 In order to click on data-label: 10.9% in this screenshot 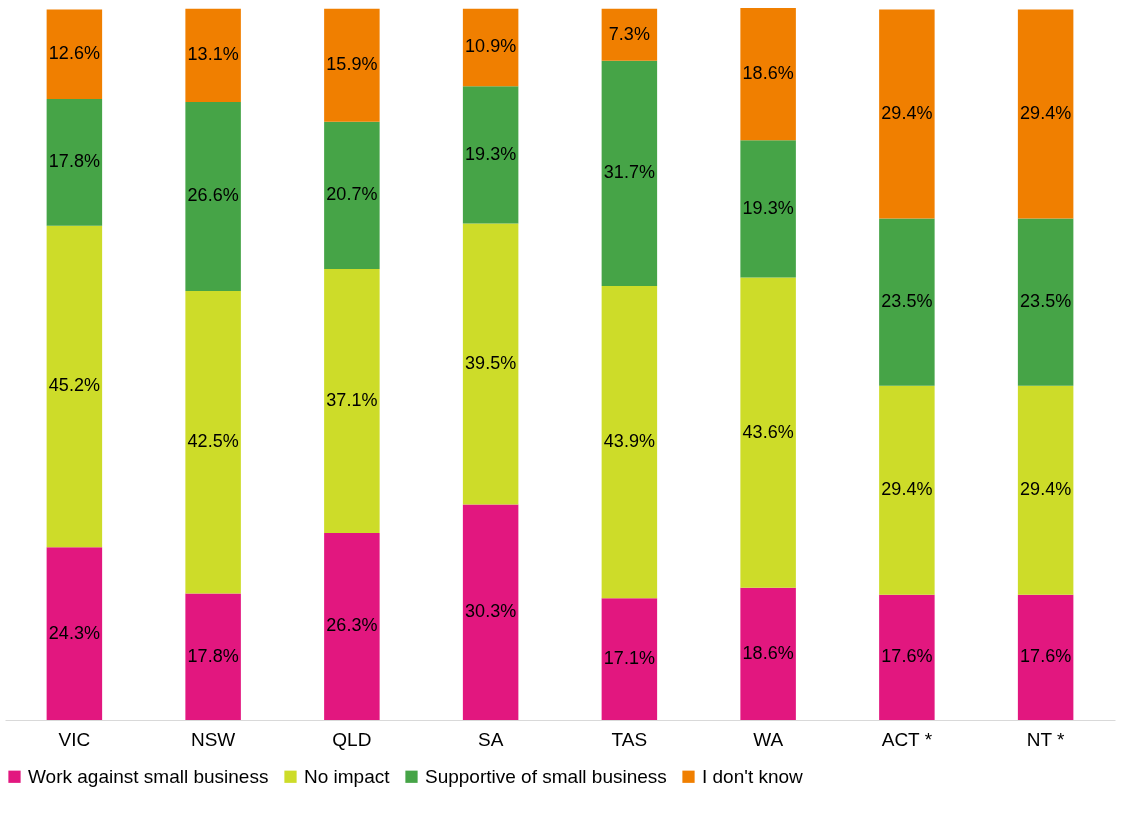, I will do `click(491, 46)`.